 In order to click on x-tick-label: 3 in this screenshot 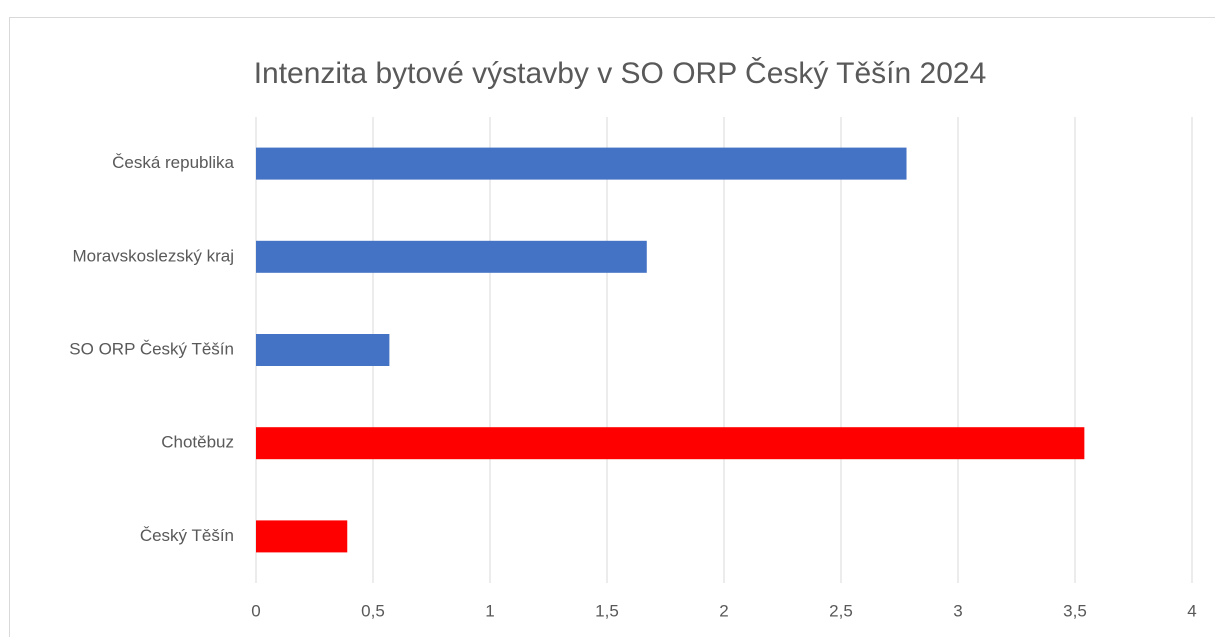, I will do `click(957, 610)`.